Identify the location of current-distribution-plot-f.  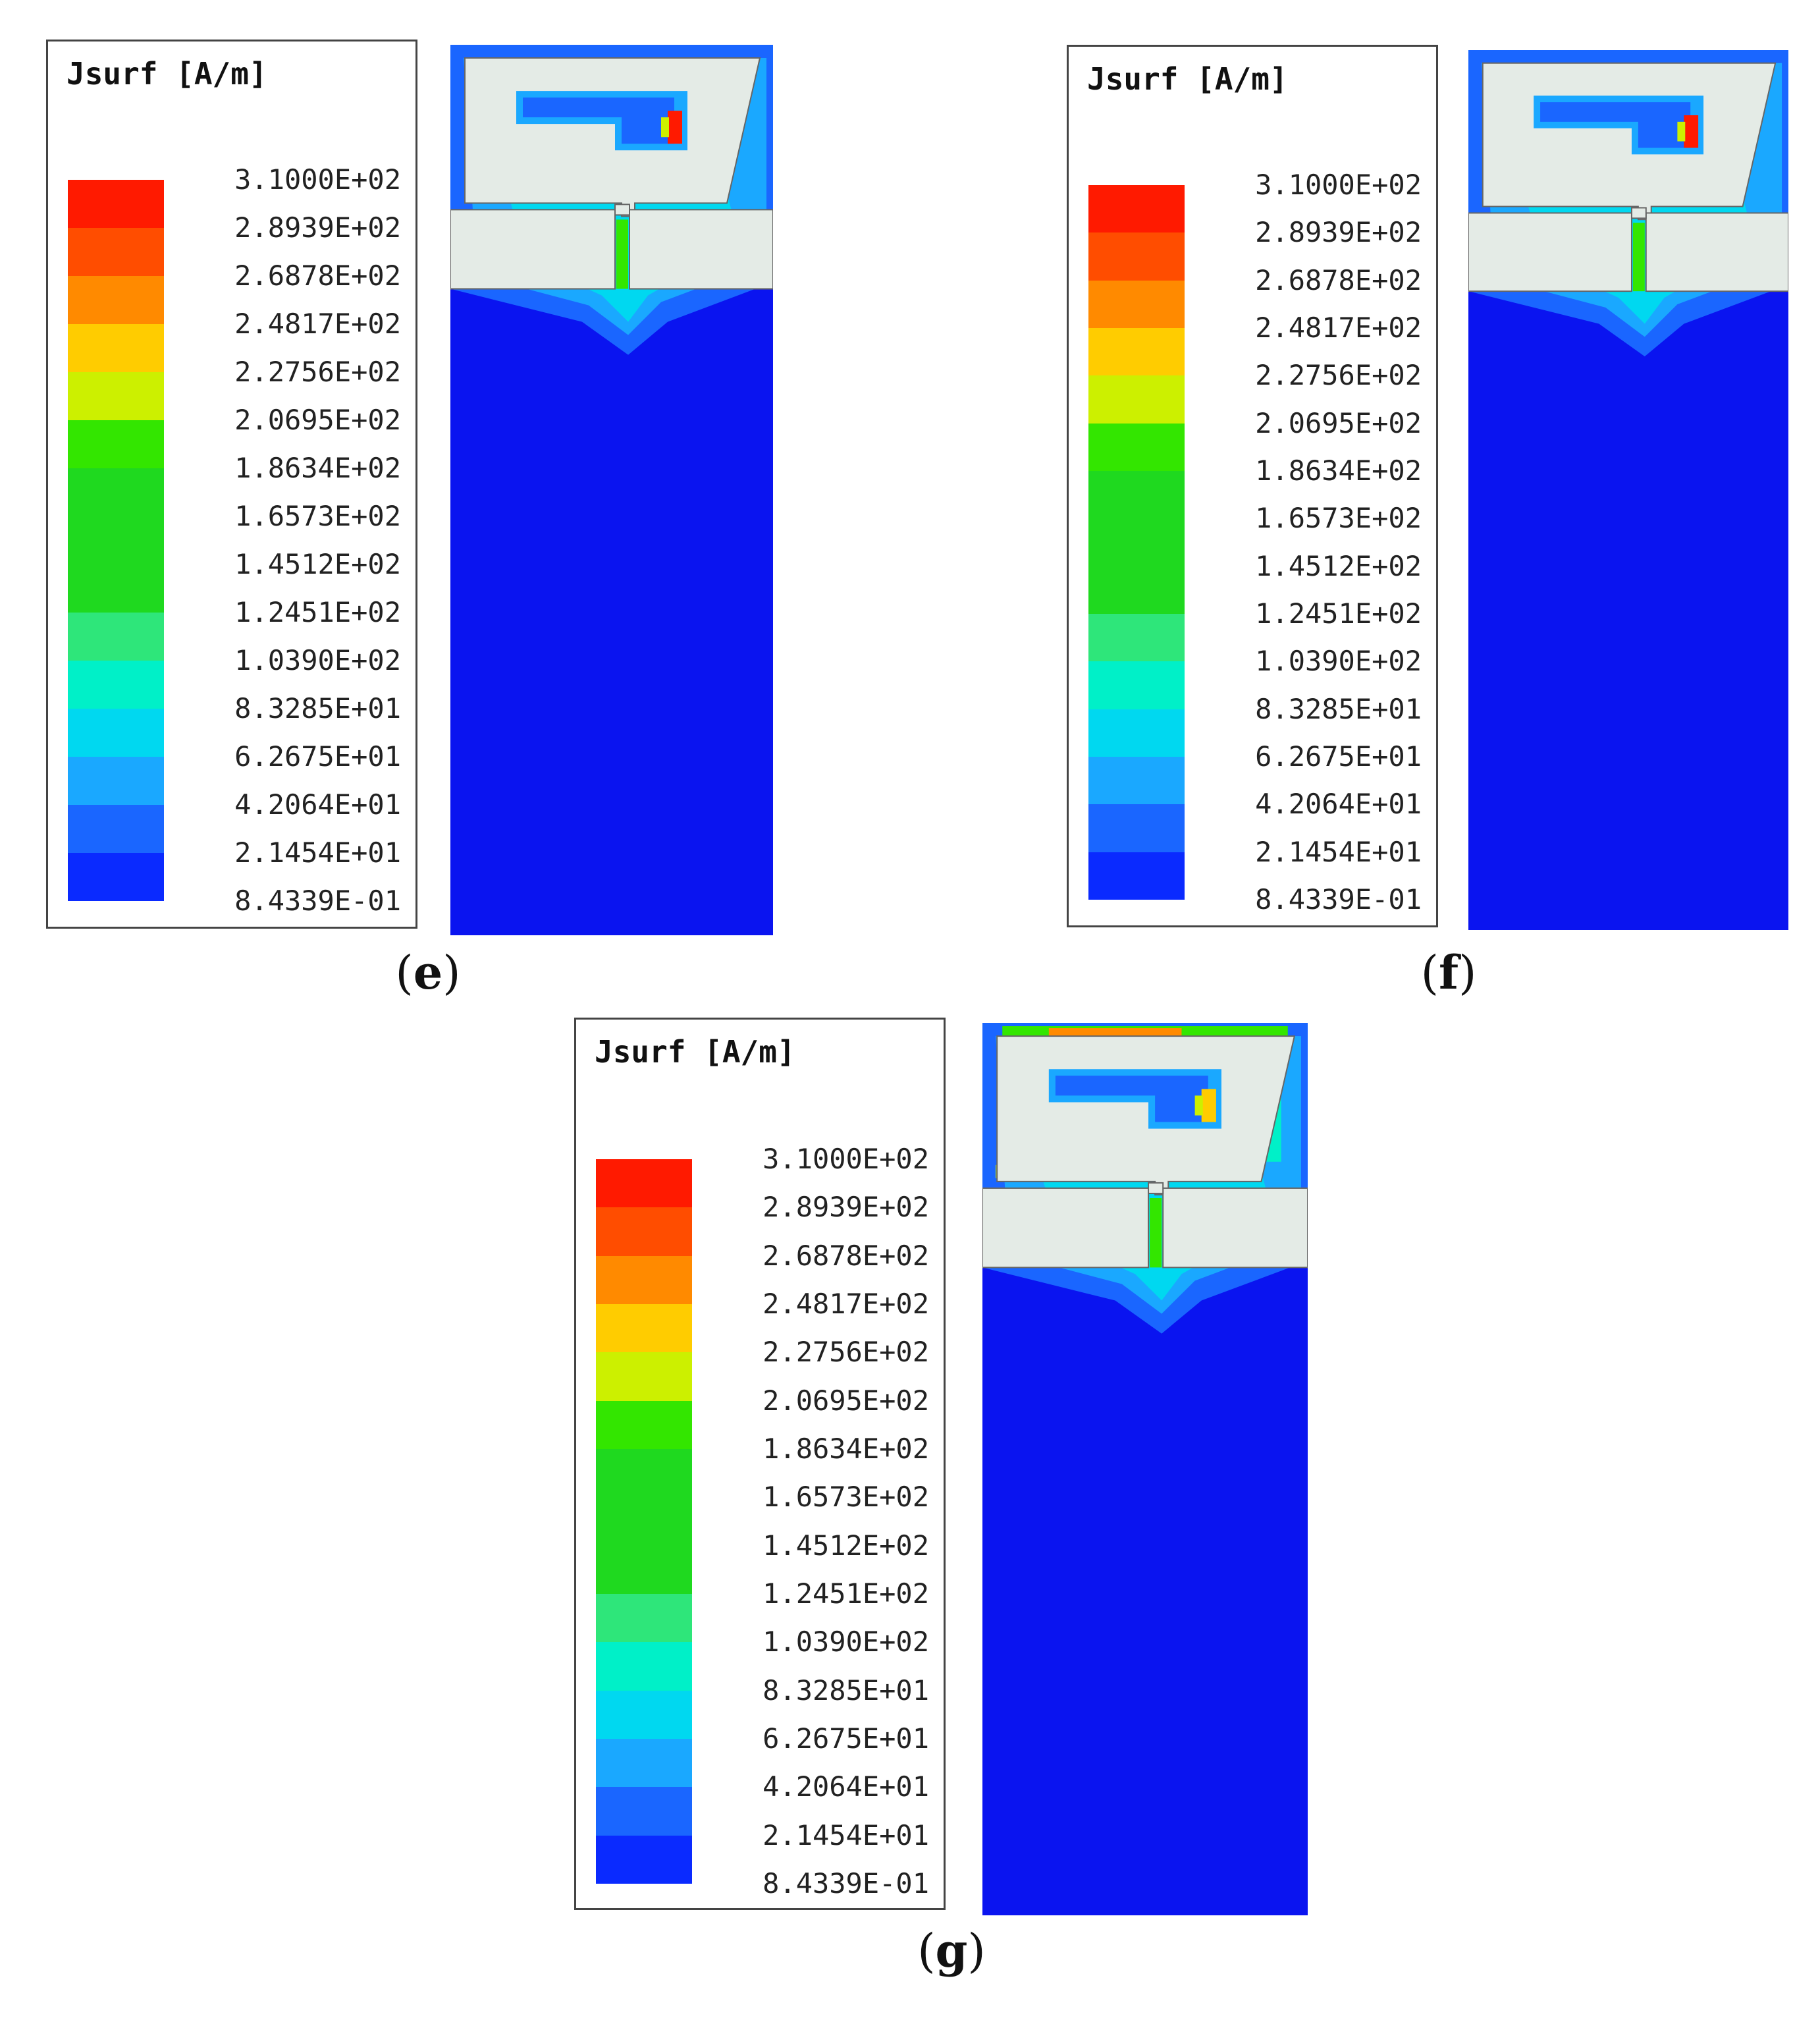
(1628, 490).